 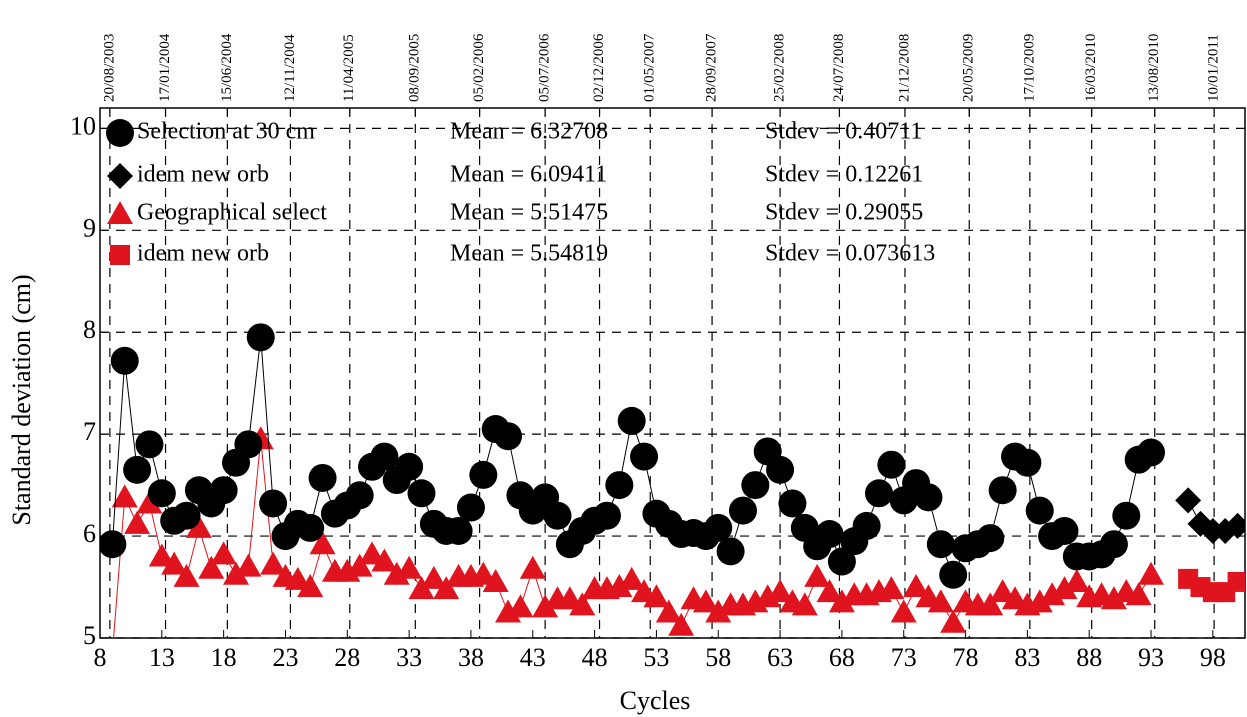 What do you see at coordinates (599, 67) in the screenshot?
I see `top-tick-label: 02/12/2006` at bounding box center [599, 67].